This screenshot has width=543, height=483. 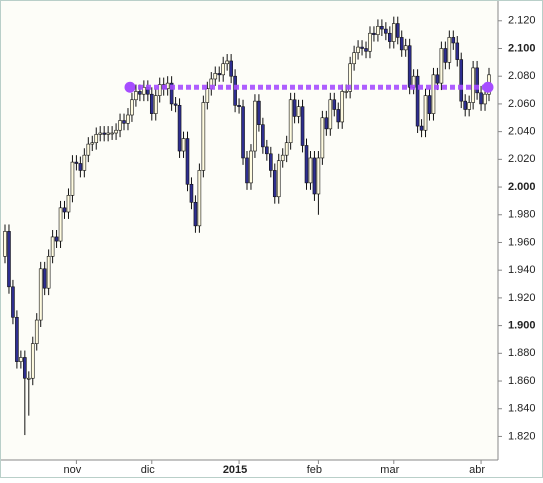 I want to click on y-tick-label: 1.840, so click(x=522, y=409).